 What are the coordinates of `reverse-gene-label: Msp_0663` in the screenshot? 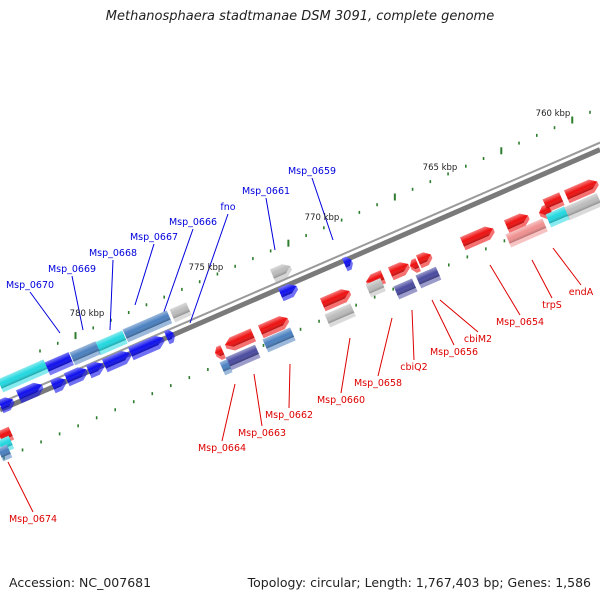 It's located at (262, 433).